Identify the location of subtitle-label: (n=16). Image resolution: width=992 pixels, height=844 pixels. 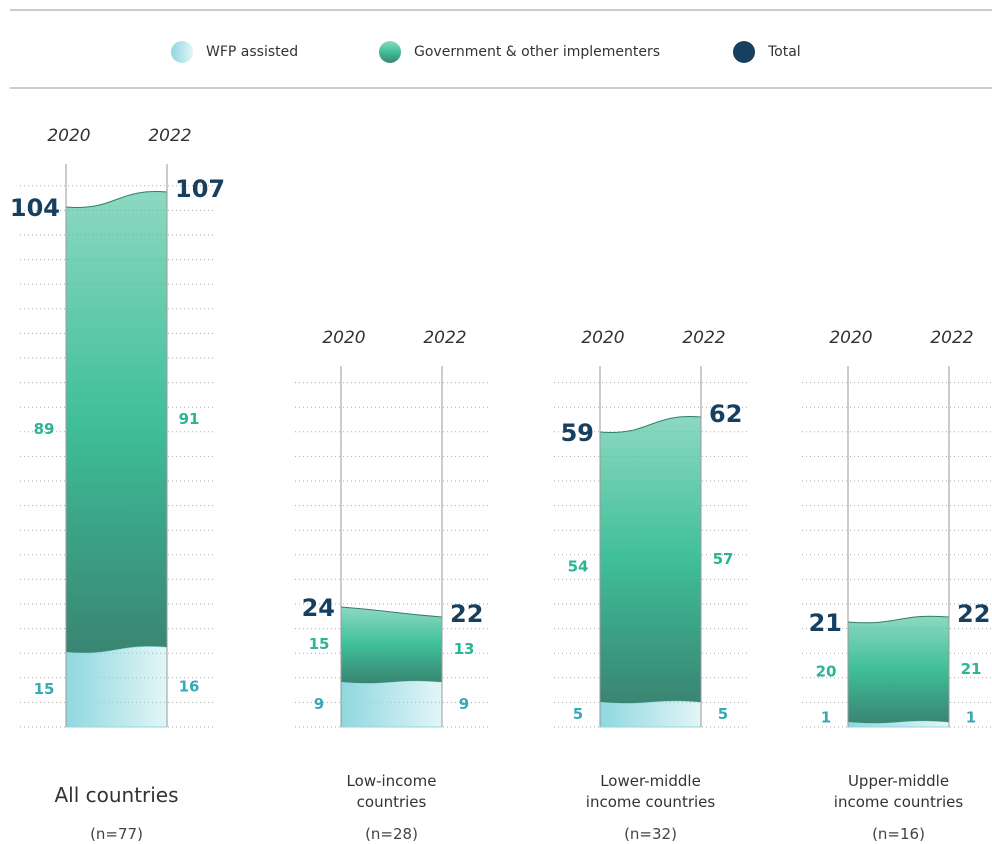
(898, 834).